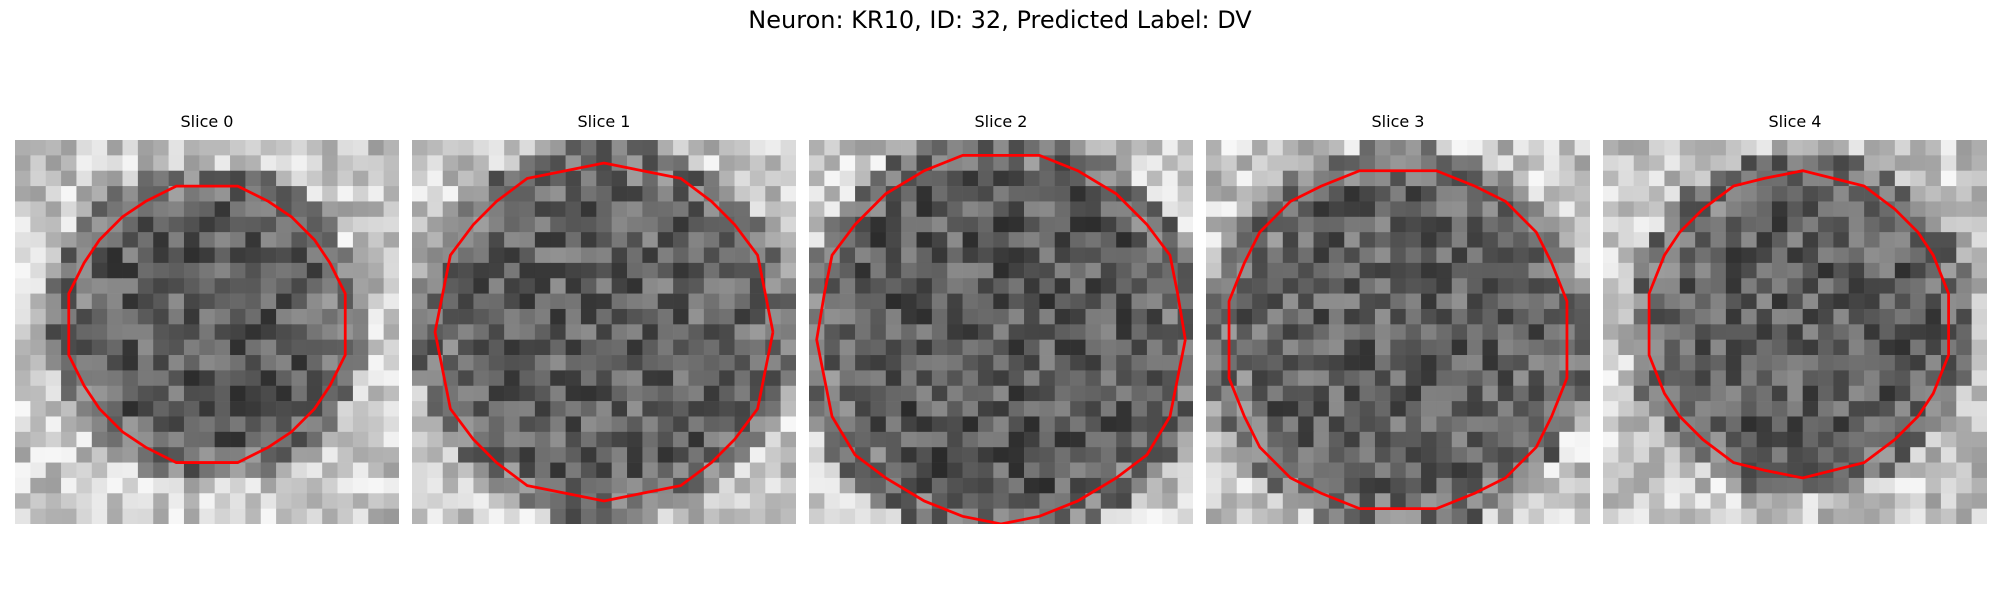 The height and width of the screenshot is (600, 2000). I want to click on slice-title-0: Slice 0, so click(207, 121).